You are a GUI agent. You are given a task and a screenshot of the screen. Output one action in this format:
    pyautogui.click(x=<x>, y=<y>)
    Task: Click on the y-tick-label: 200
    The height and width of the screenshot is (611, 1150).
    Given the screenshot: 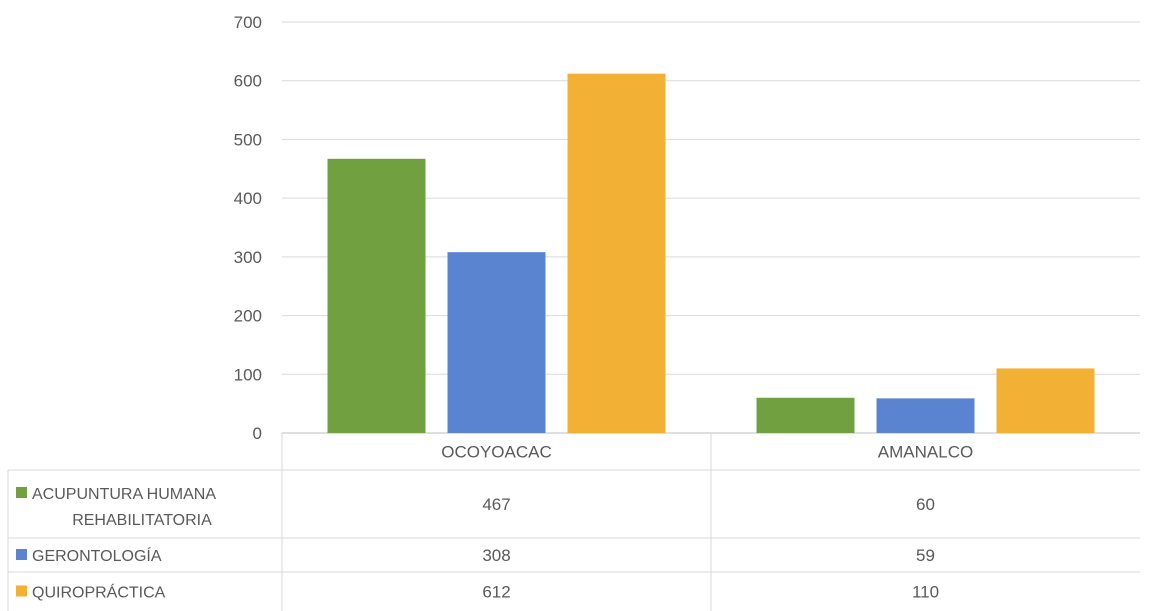 What is the action you would take?
    pyautogui.click(x=248, y=316)
    